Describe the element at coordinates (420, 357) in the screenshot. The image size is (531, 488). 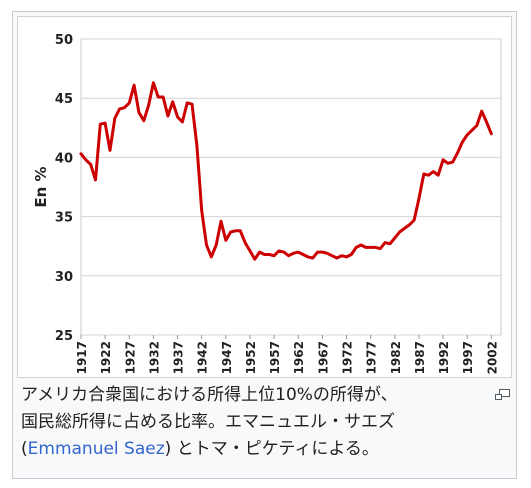
I see `x-tick-label: 1987` at that location.